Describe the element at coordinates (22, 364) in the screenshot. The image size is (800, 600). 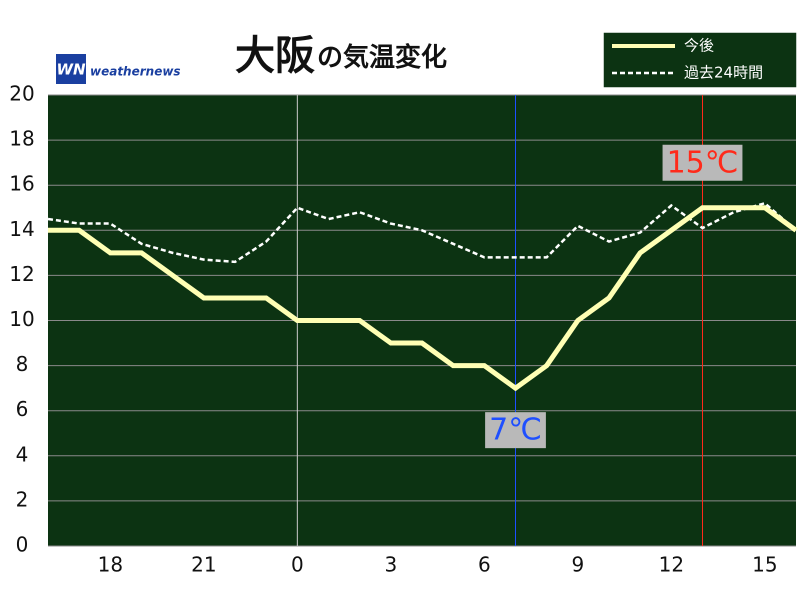
I see `y-tick-label: 8` at that location.